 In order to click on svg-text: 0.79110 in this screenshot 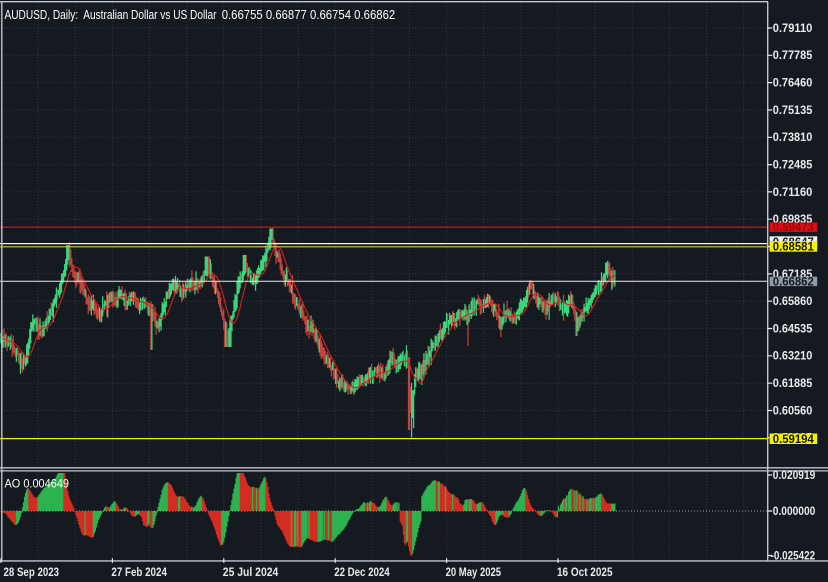, I will do `click(793, 29)`.